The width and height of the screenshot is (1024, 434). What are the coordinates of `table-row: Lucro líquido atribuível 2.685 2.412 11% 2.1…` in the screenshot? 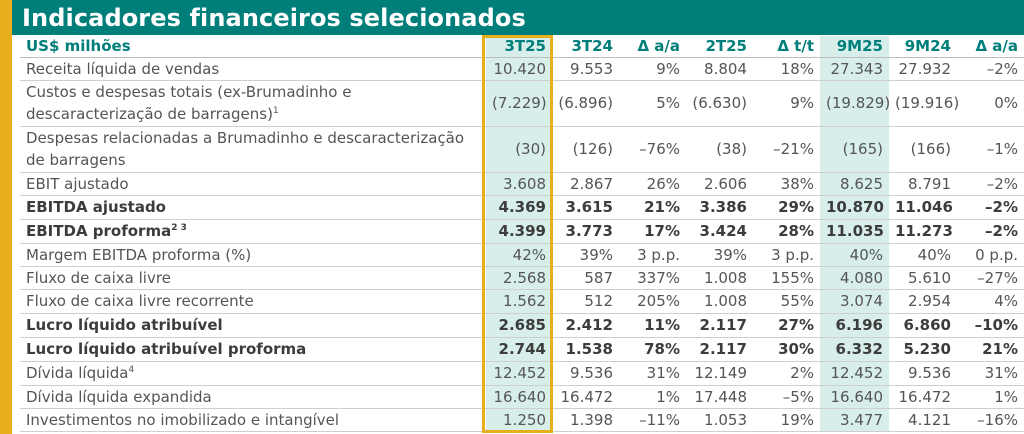 It's located at (522, 325).